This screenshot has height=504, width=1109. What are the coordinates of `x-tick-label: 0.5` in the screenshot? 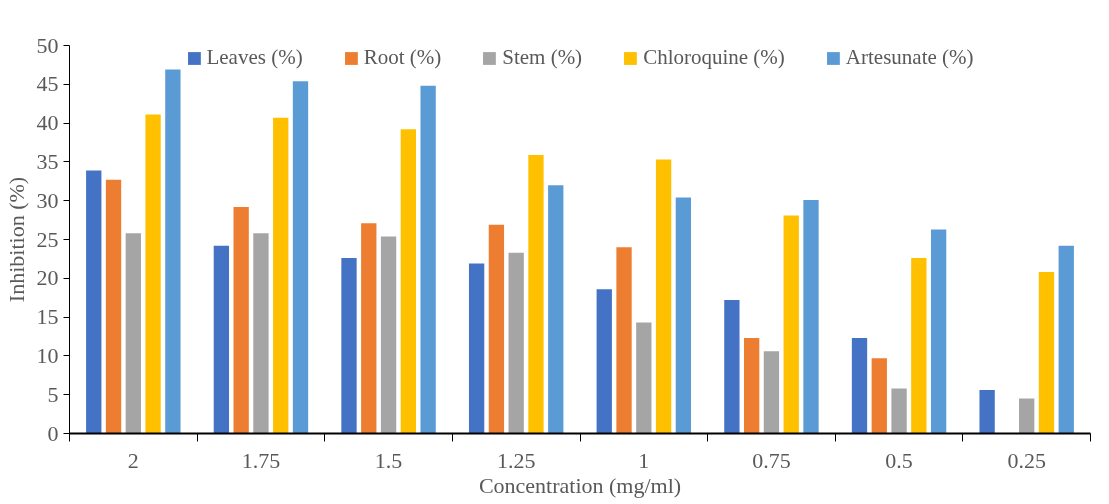 It's located at (899, 460).